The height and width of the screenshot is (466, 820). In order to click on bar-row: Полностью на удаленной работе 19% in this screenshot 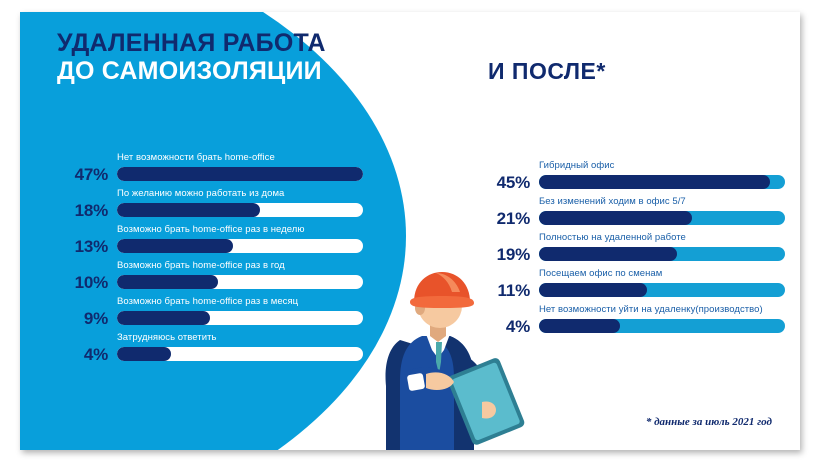, I will do `click(634, 250)`.